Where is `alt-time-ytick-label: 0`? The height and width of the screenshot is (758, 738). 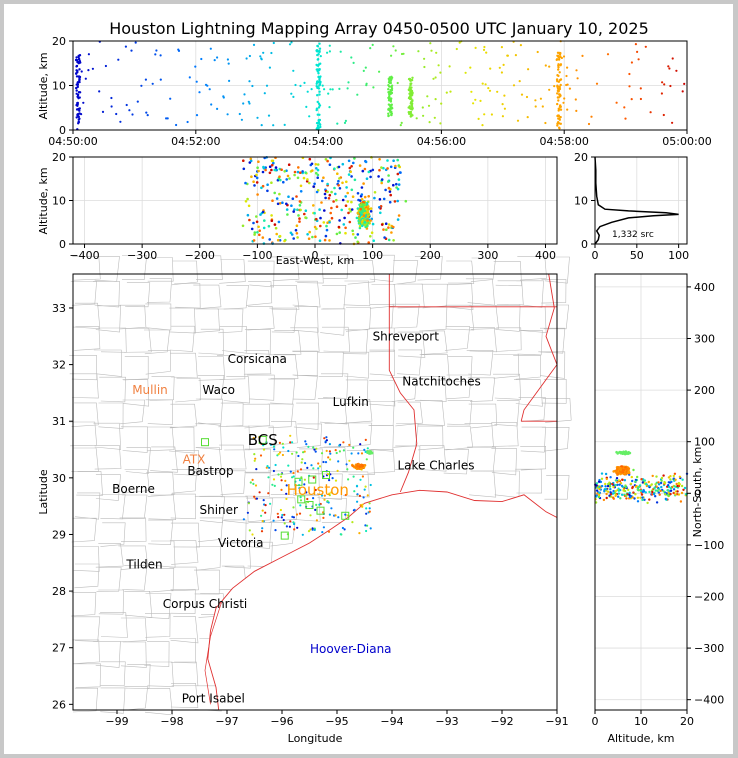
alt-time-ytick-label: 0 is located at coordinates (62, 130).